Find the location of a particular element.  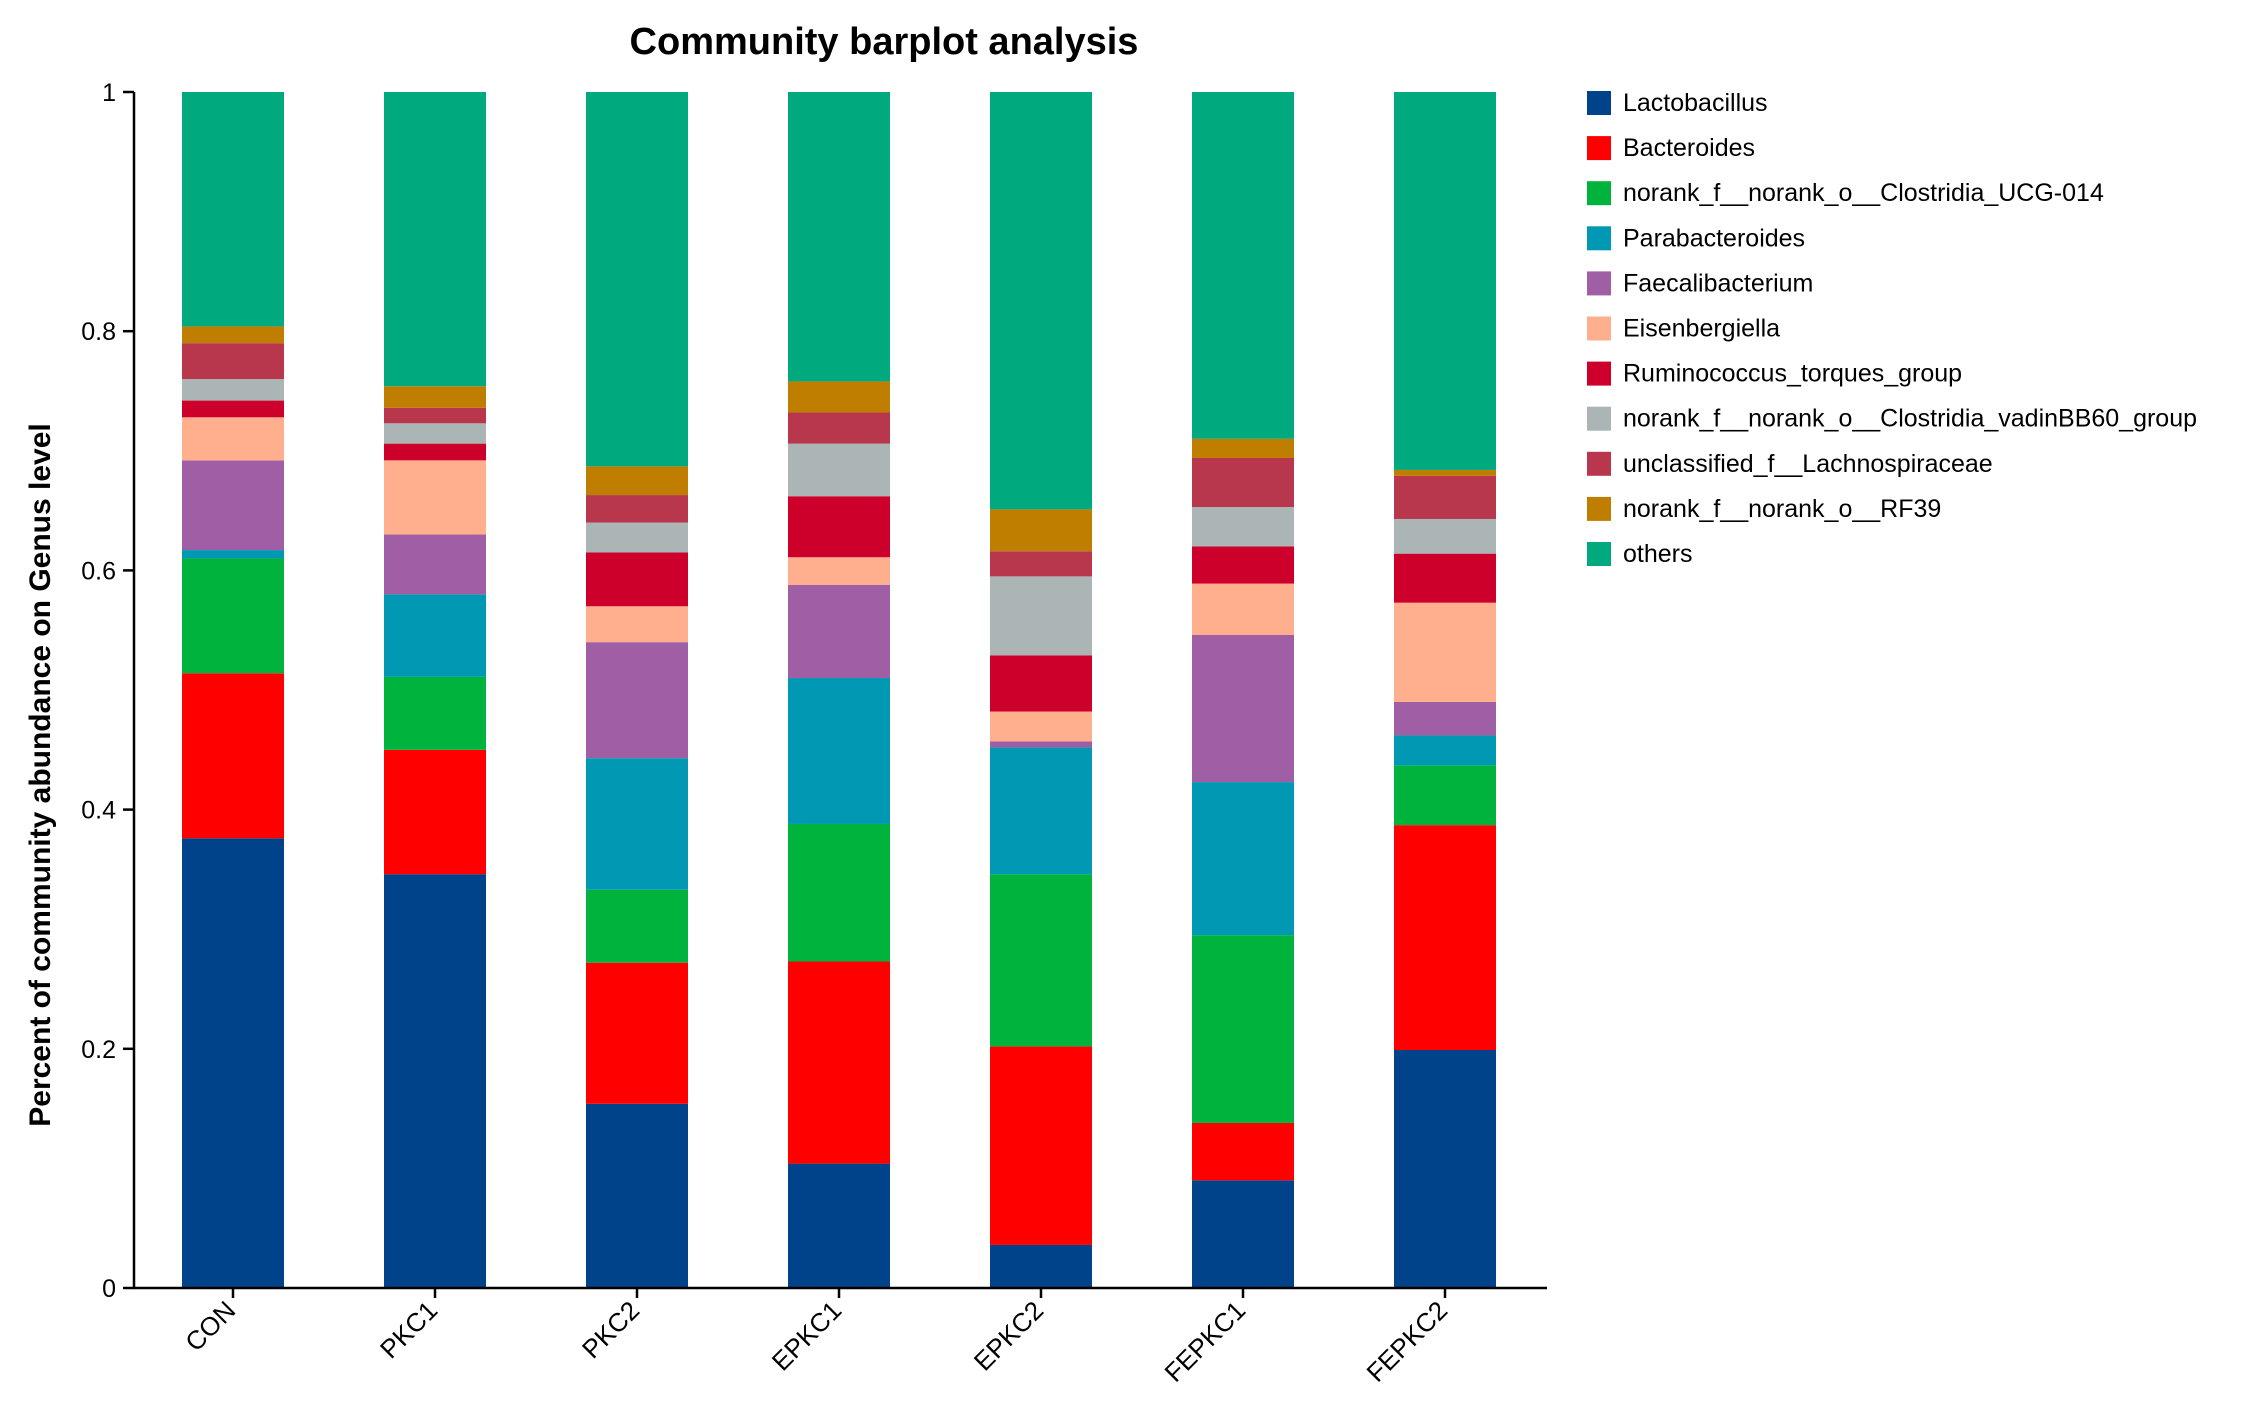

x-tick-label-pkc2: PKC2 is located at coordinates (610, 1329).